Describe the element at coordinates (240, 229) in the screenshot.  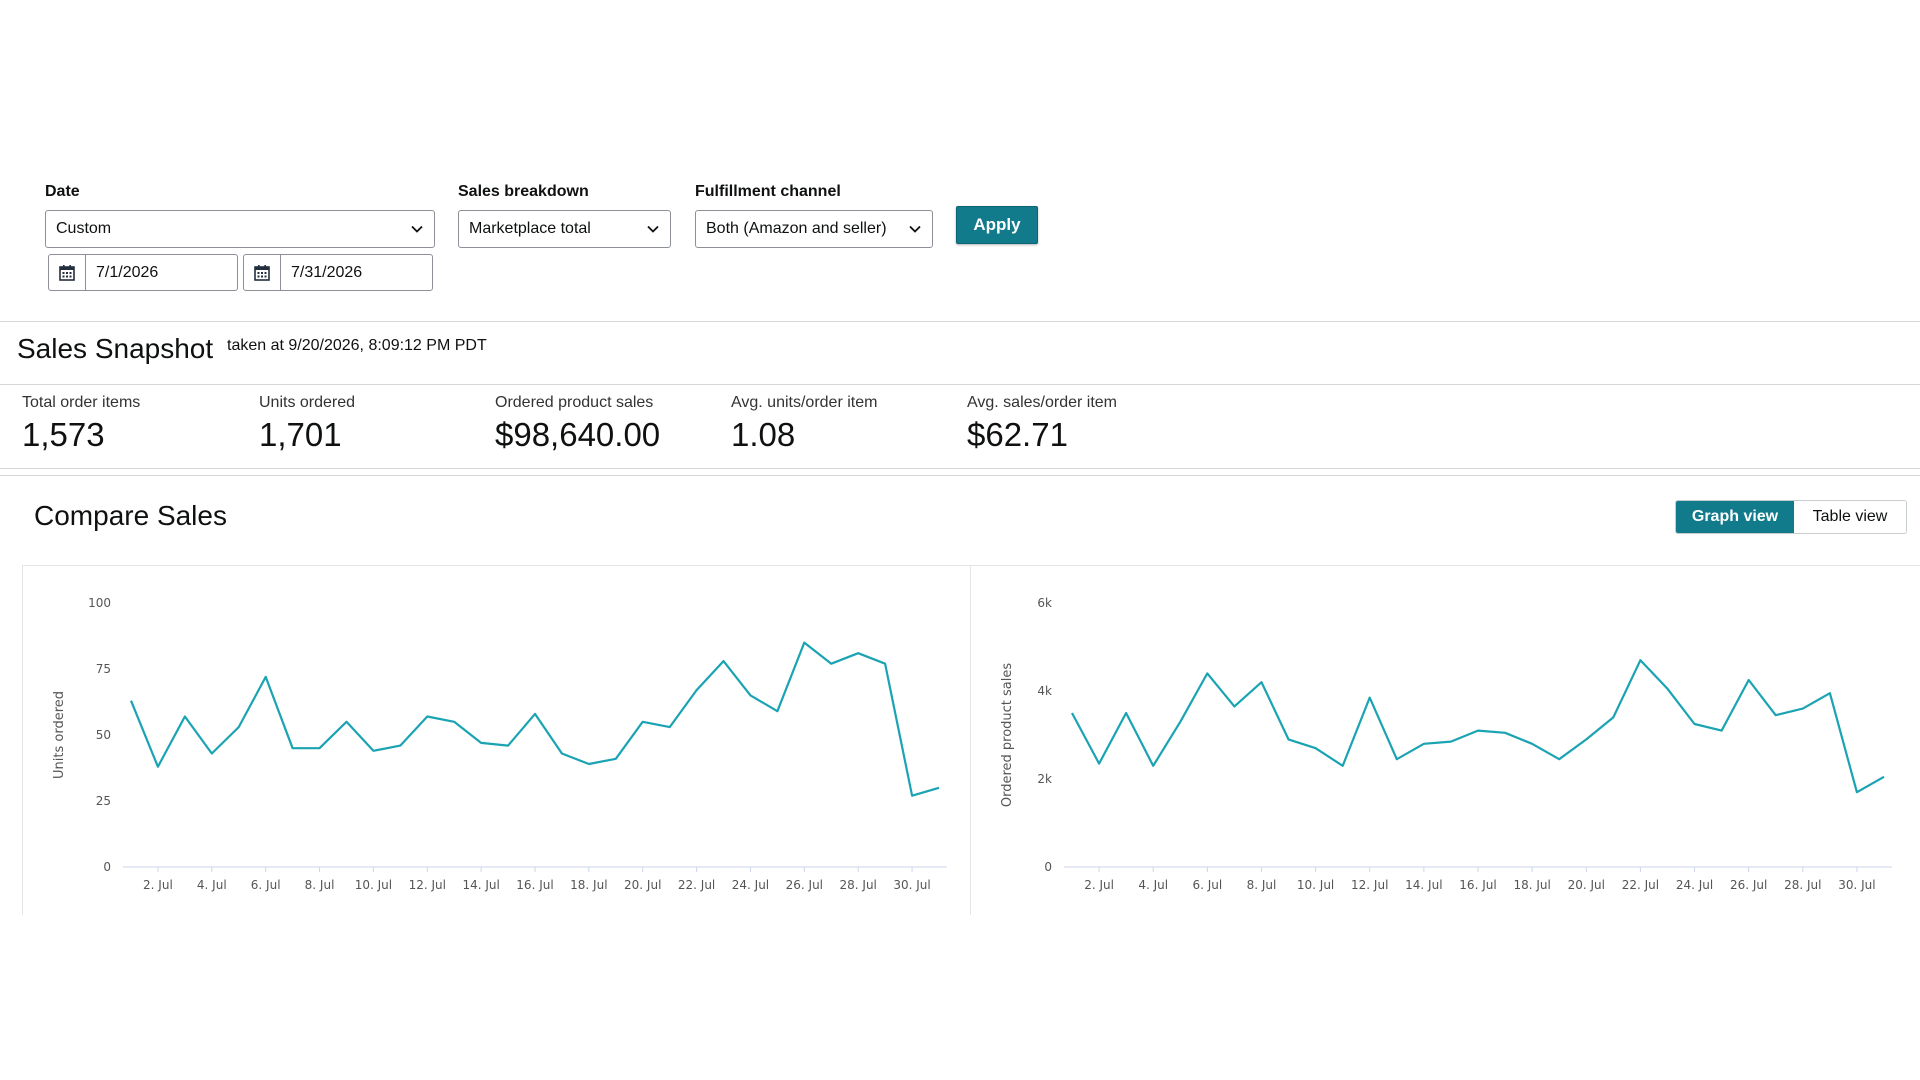
I see `date-select: Custom` at that location.